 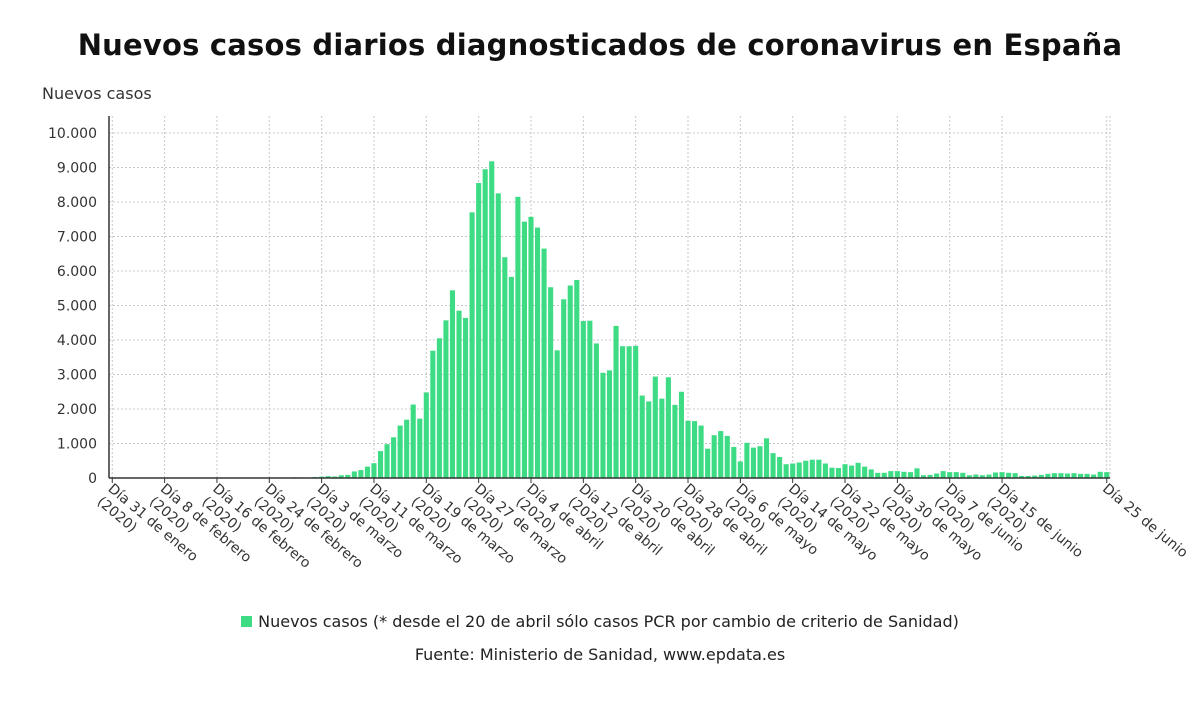 What do you see at coordinates (1144, 521) in the screenshot?
I see `x-tick-label: Día 25 de junio` at bounding box center [1144, 521].